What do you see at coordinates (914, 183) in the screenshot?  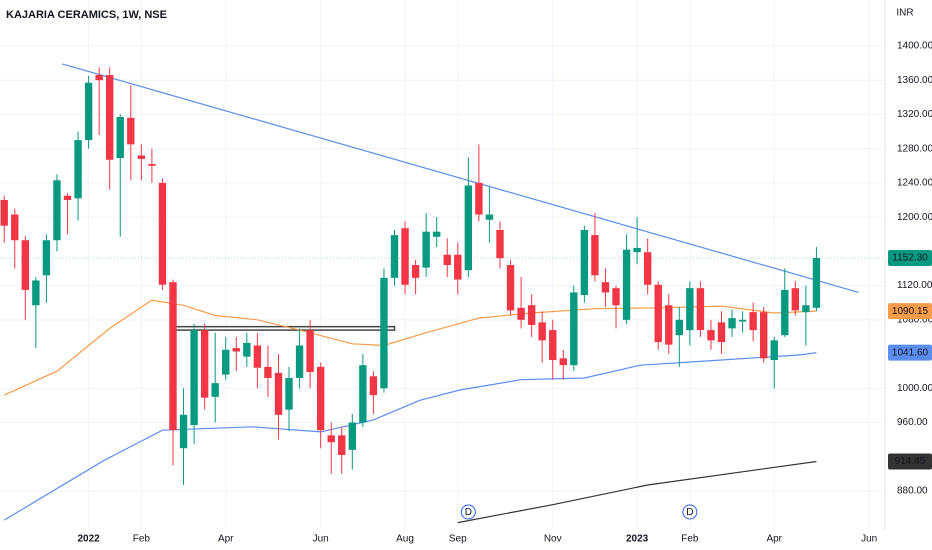 I see `y-tick-label: 1240.00` at bounding box center [914, 183].